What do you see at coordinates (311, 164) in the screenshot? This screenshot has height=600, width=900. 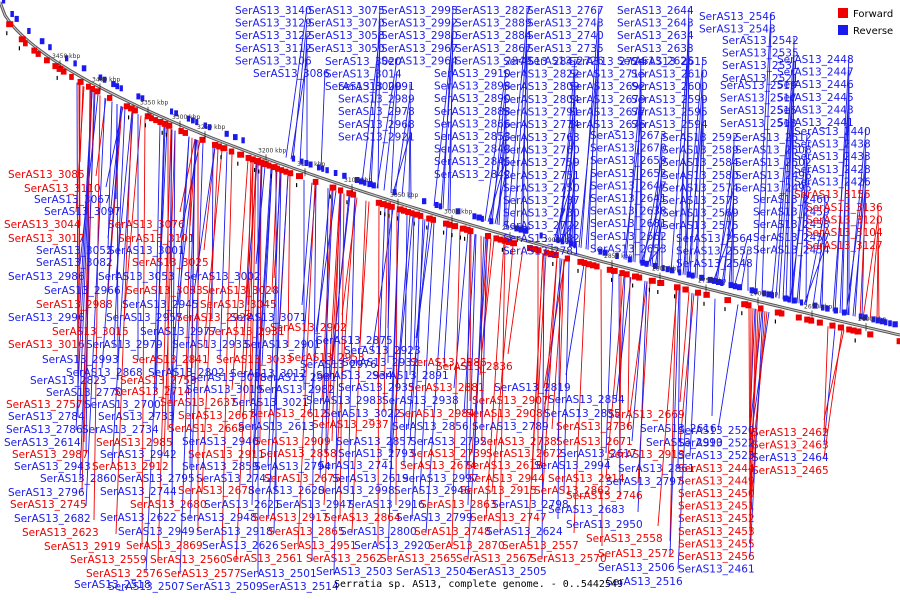 I see `kbp-tick-label: 3150 kbp` at bounding box center [311, 164].